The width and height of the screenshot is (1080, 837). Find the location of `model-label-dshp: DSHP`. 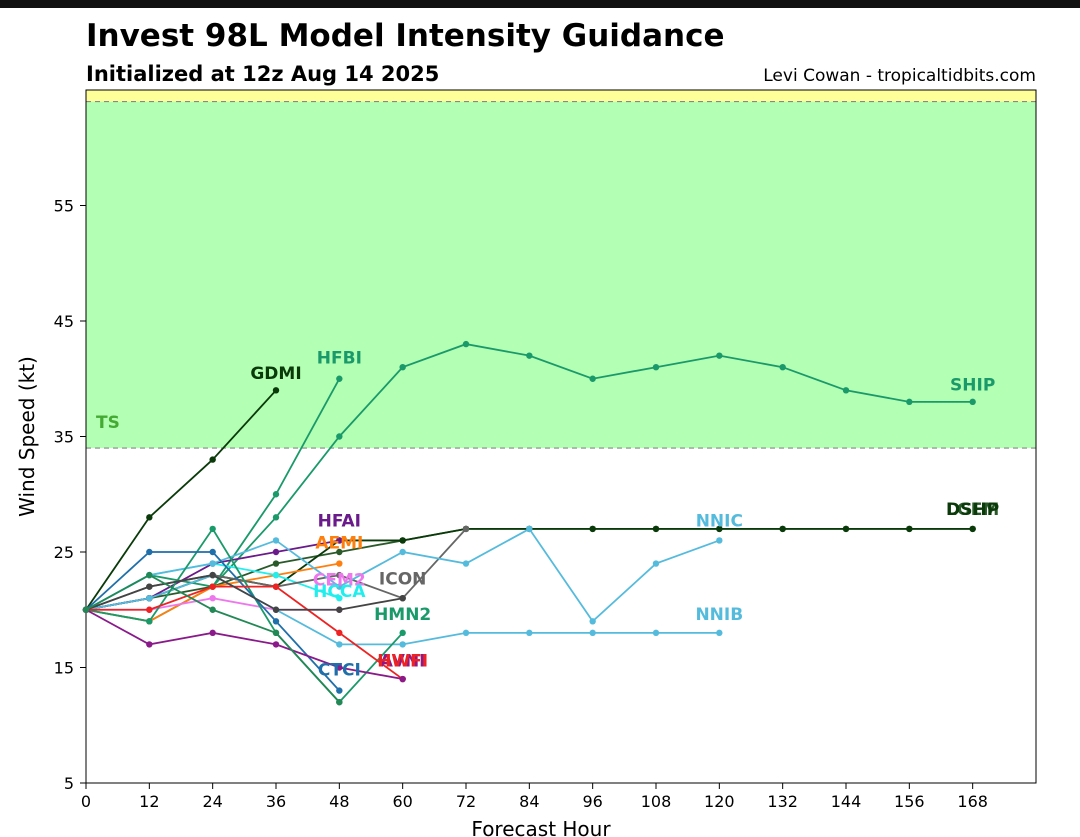

model-label-dshp: DSHP is located at coordinates (972, 510).